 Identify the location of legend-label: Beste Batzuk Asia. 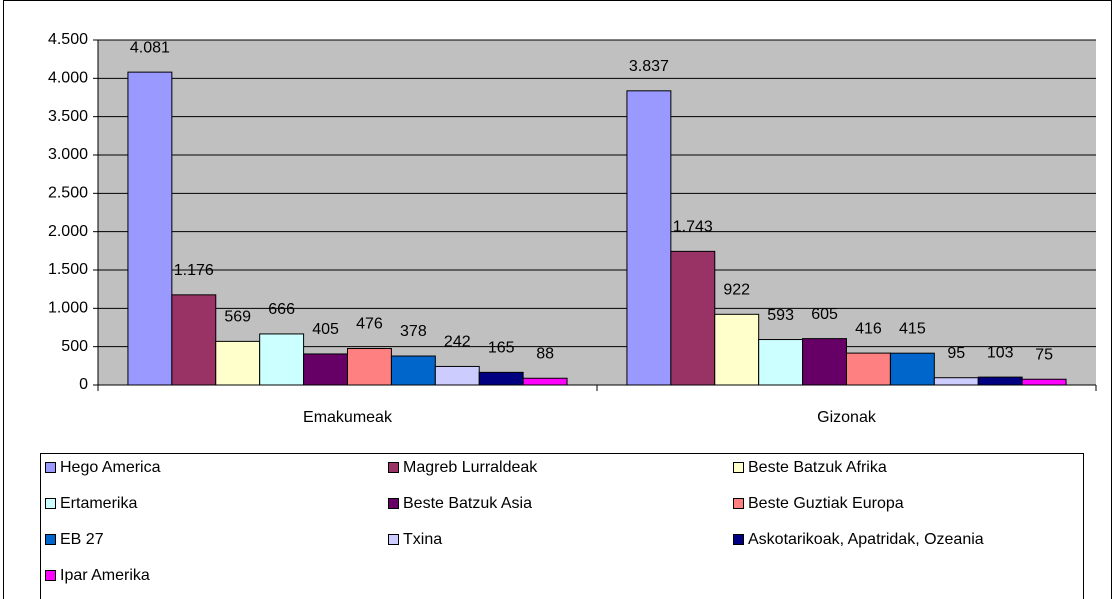
(467, 503).